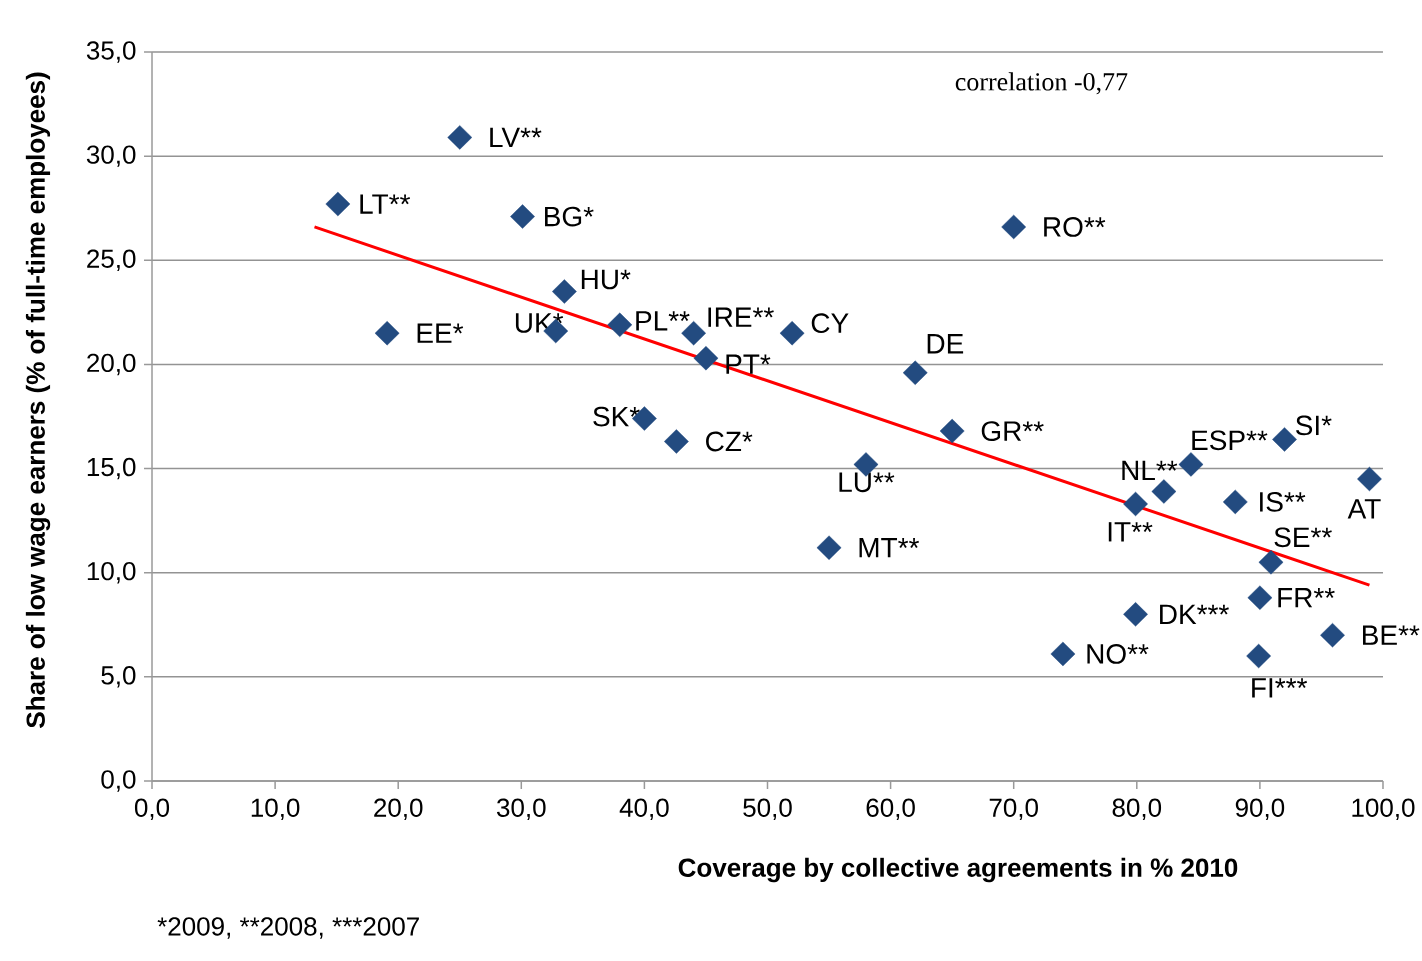 This screenshot has width=1422, height=961. I want to click on y-tick-label: 20,0, so click(111, 364).